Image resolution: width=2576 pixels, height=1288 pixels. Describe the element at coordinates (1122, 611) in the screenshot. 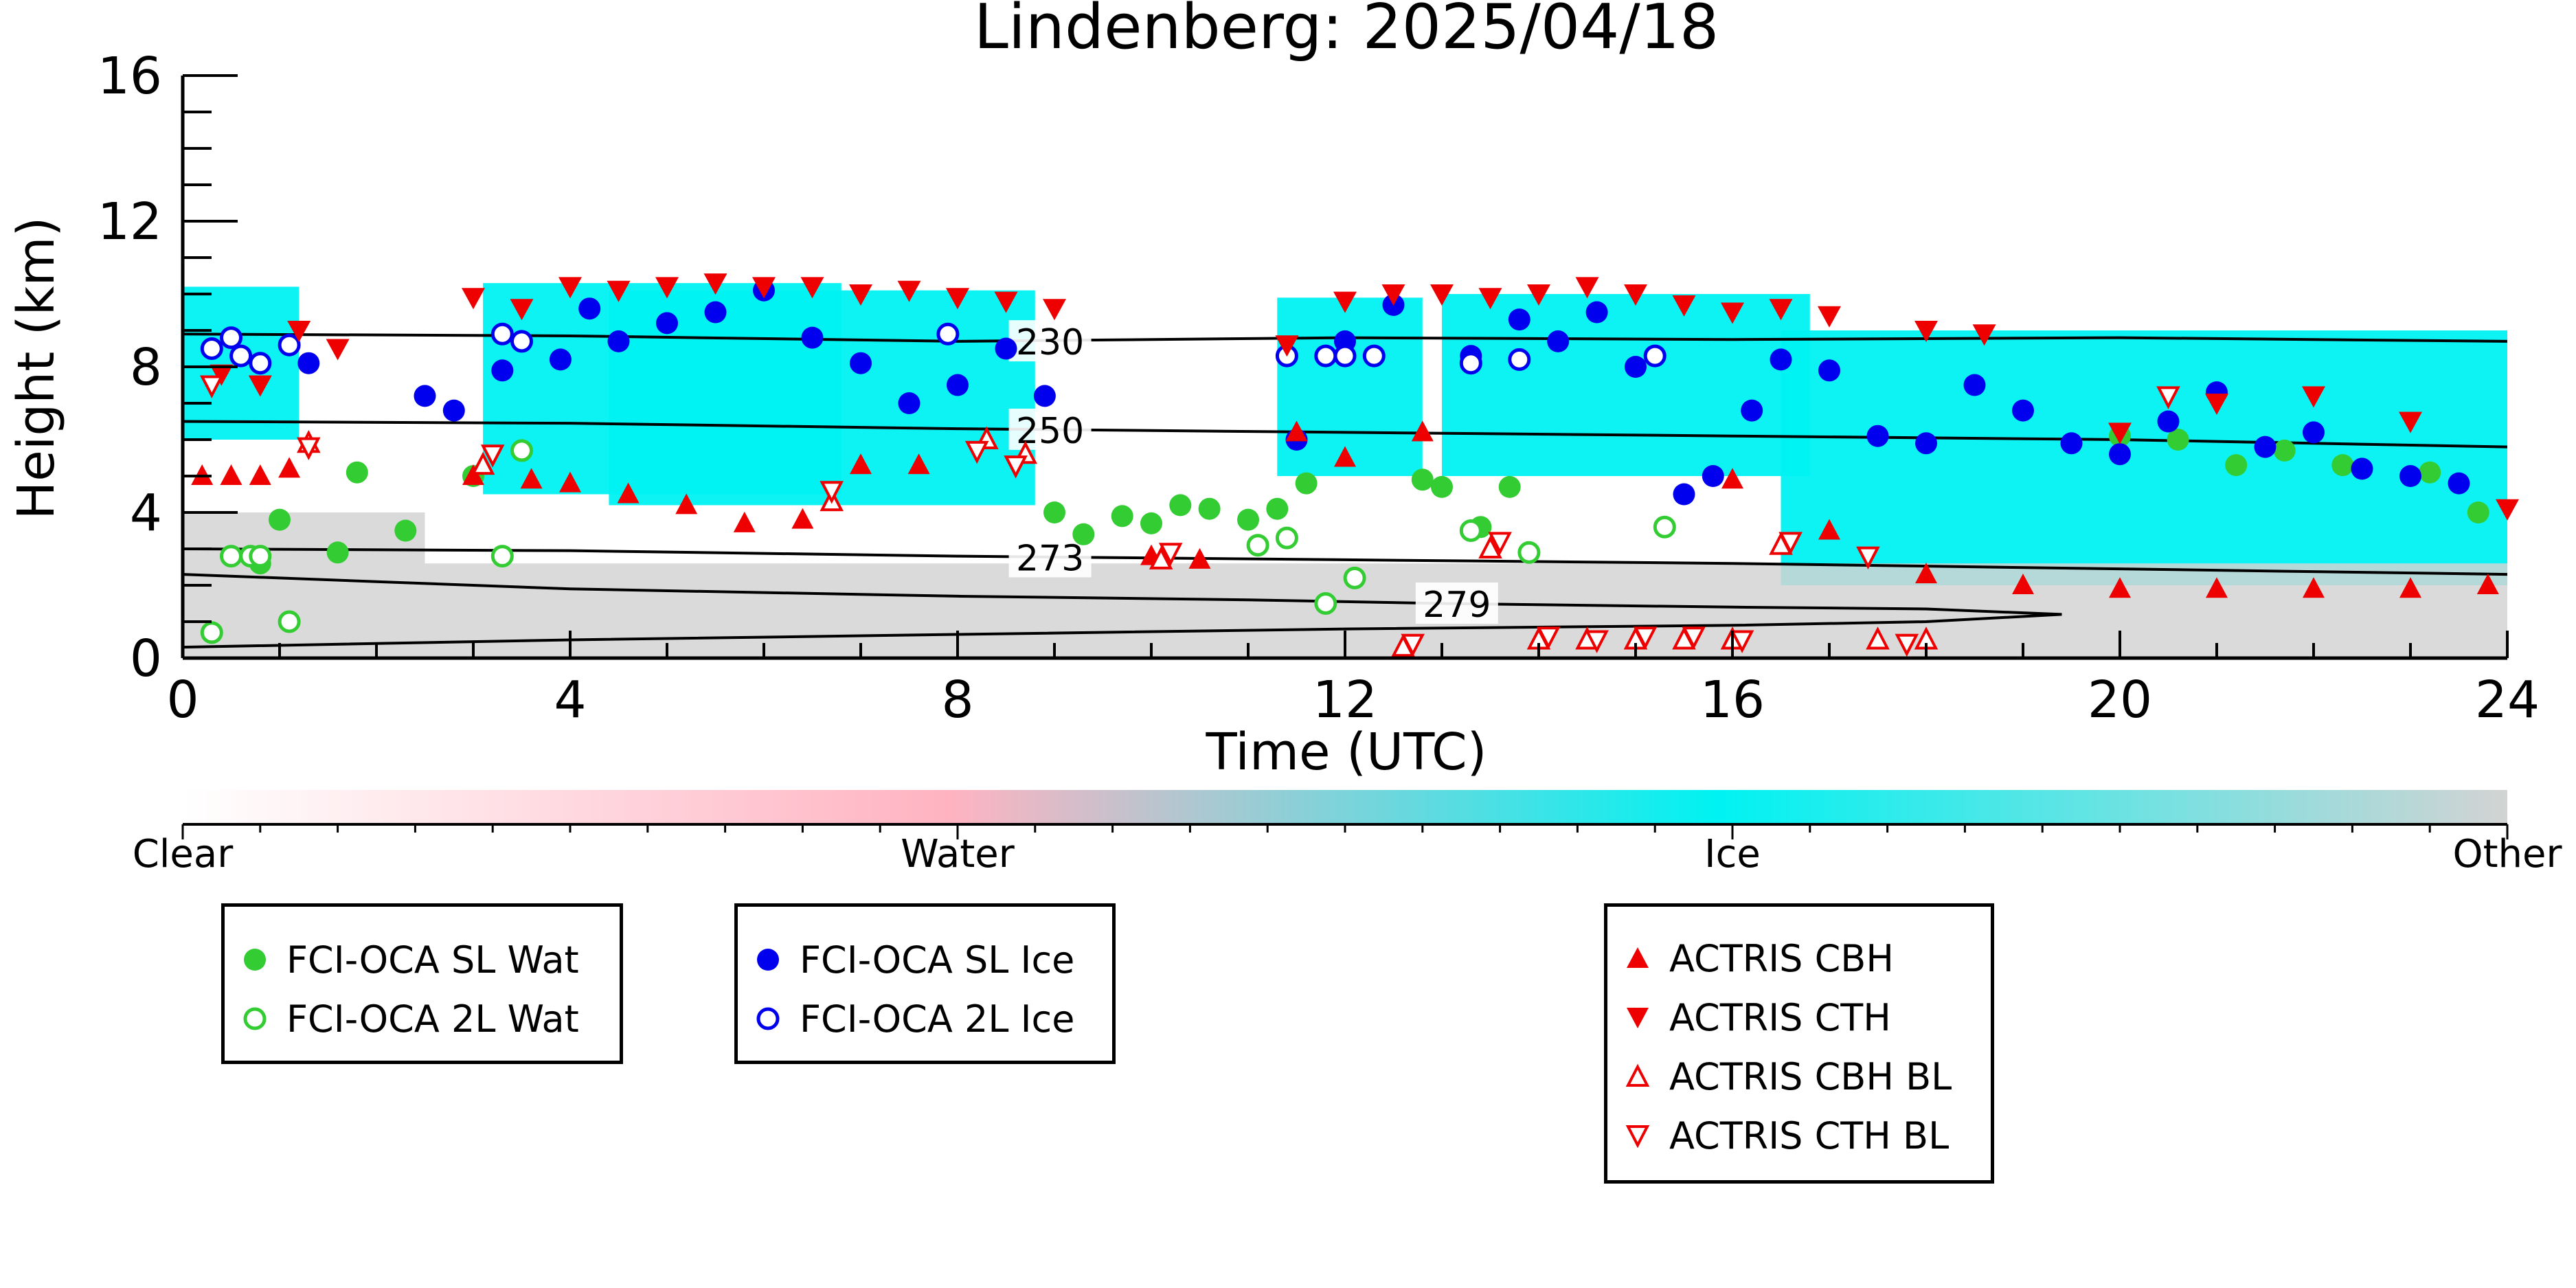

I see `temperature-contour-line` at that location.